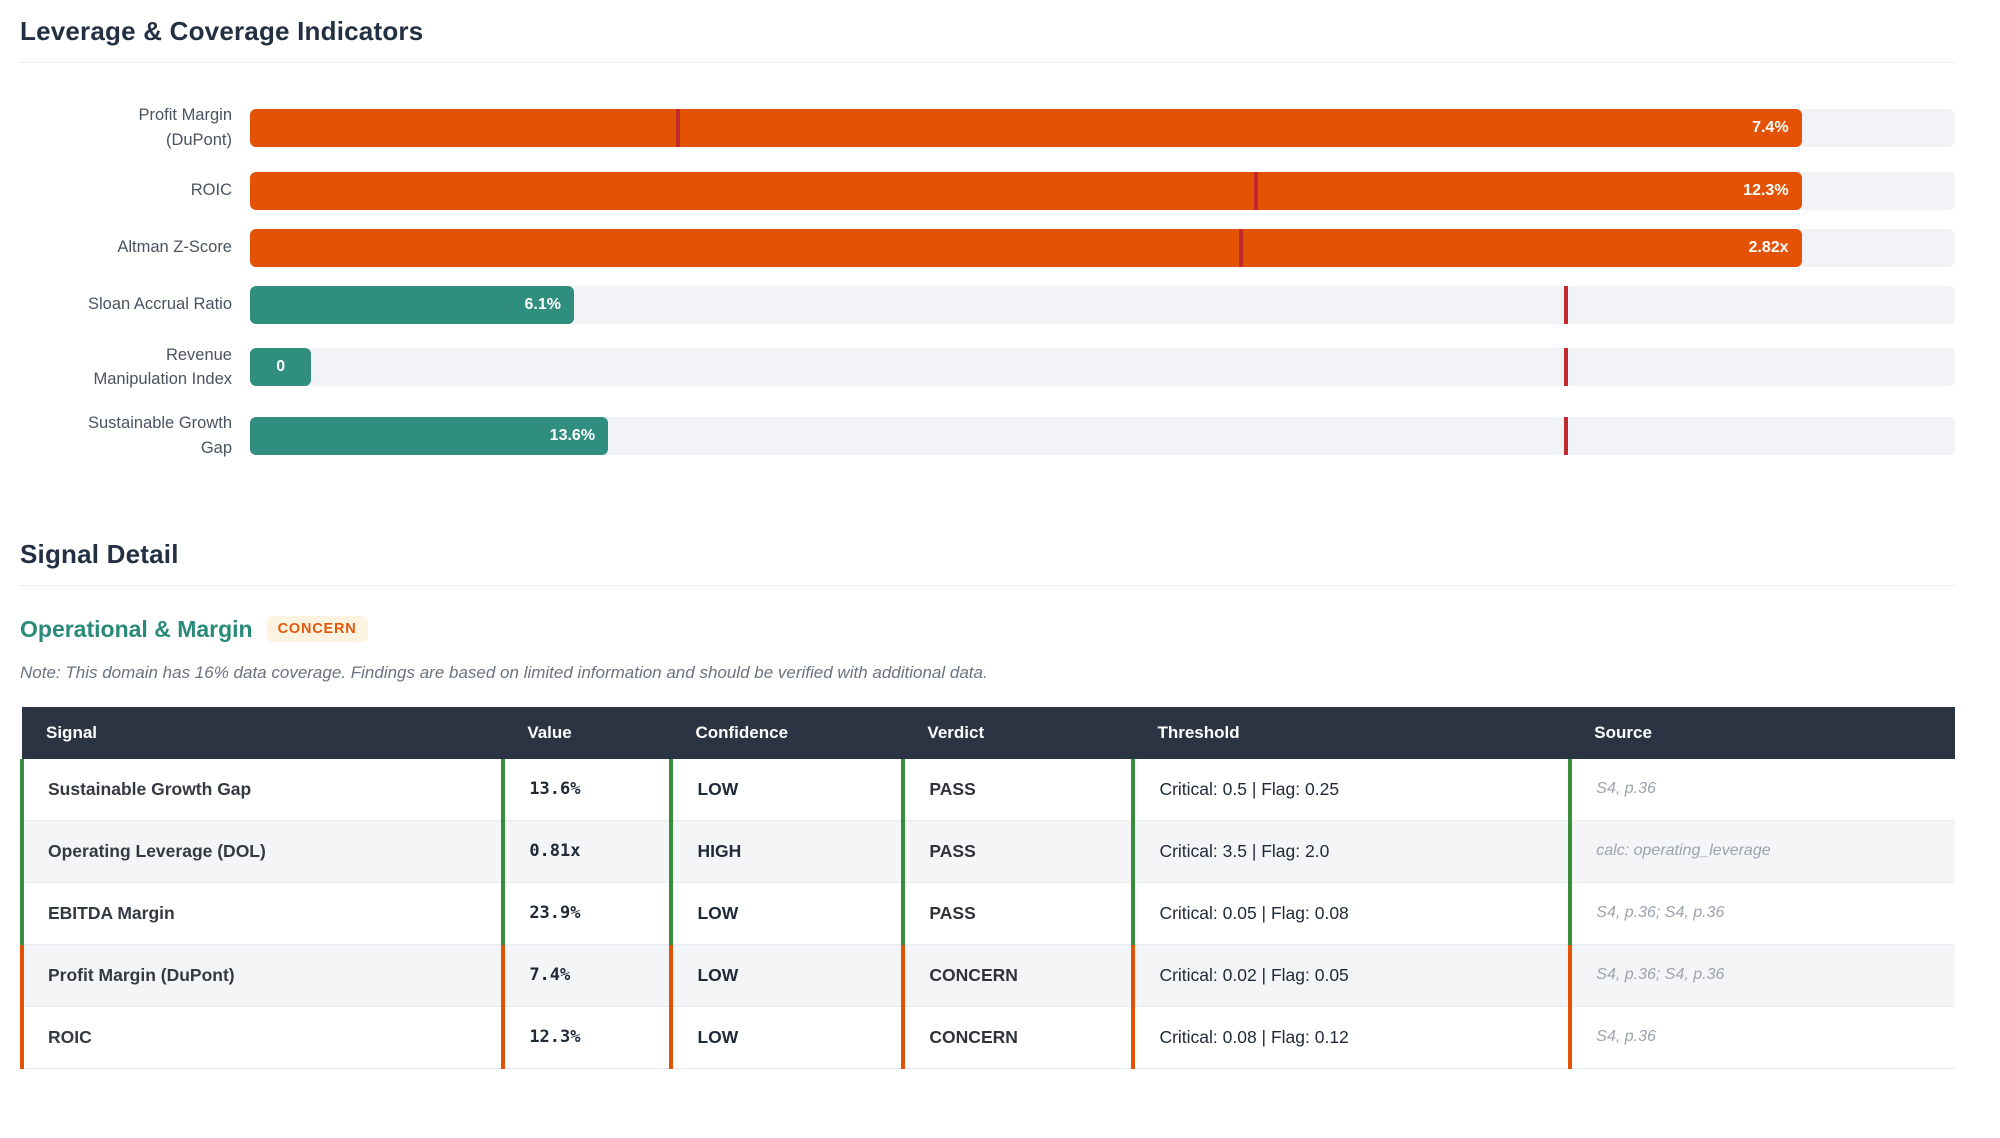  Describe the element at coordinates (1102, 435) in the screenshot. I see `bar-track: 13.6%` at that location.